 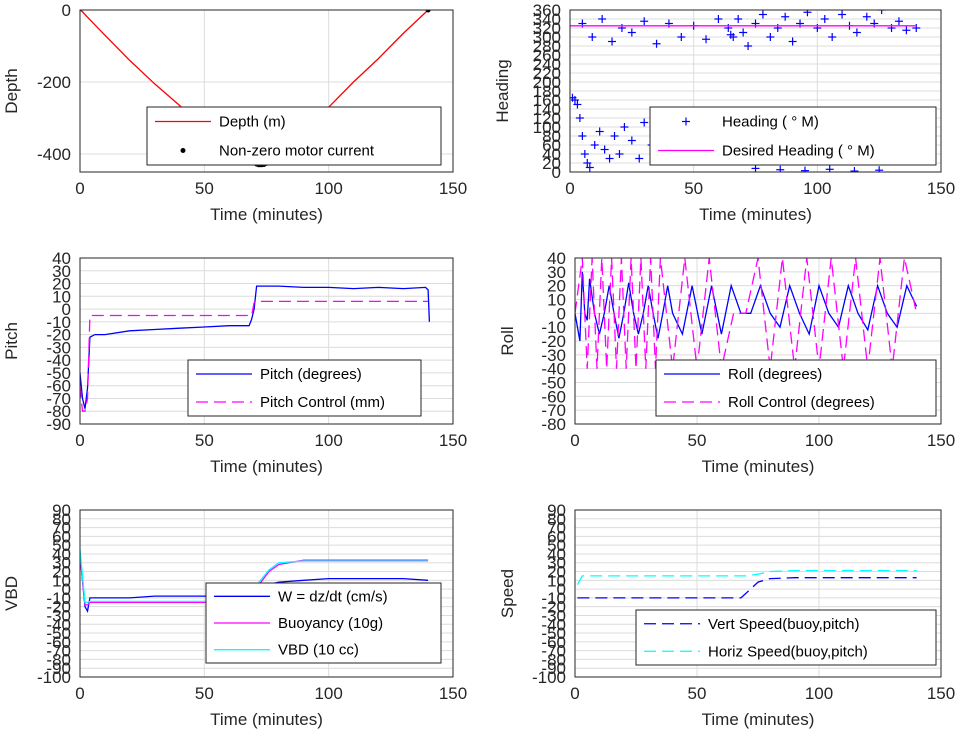 I want to click on legend: Roll (degrees) Roll Control (degrees), so click(x=796, y=388).